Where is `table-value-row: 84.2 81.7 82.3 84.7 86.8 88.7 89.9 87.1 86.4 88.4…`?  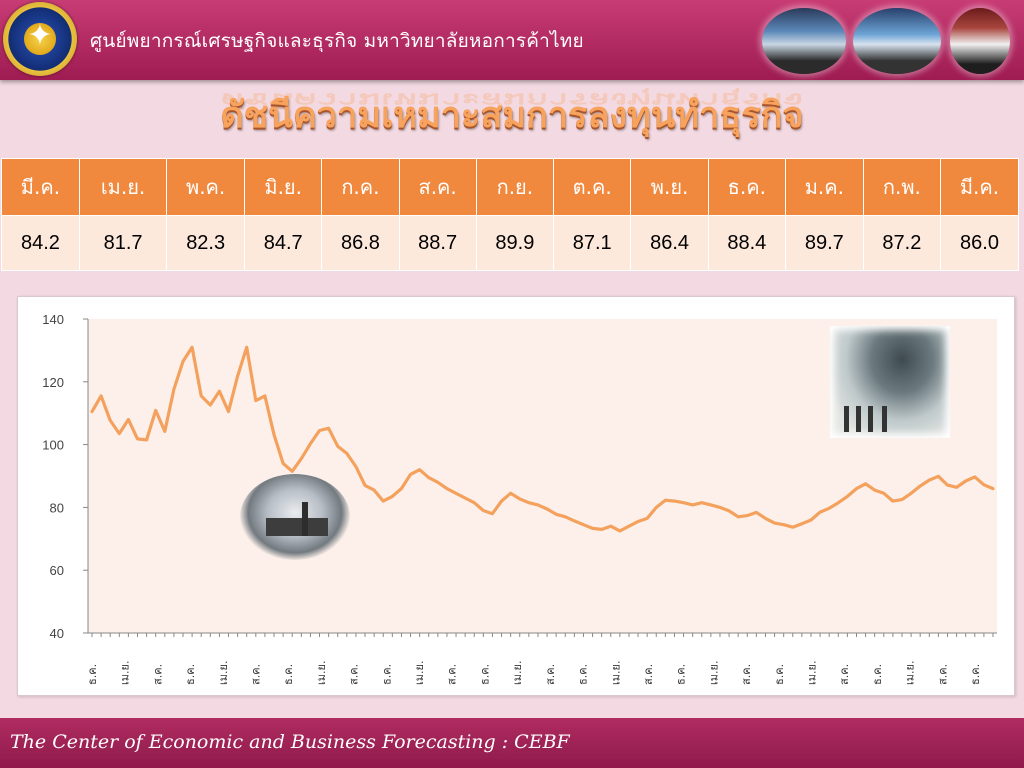 table-value-row: 84.2 81.7 82.3 84.7 86.8 88.7 89.9 87.1 86.4 88.4… is located at coordinates (510, 243).